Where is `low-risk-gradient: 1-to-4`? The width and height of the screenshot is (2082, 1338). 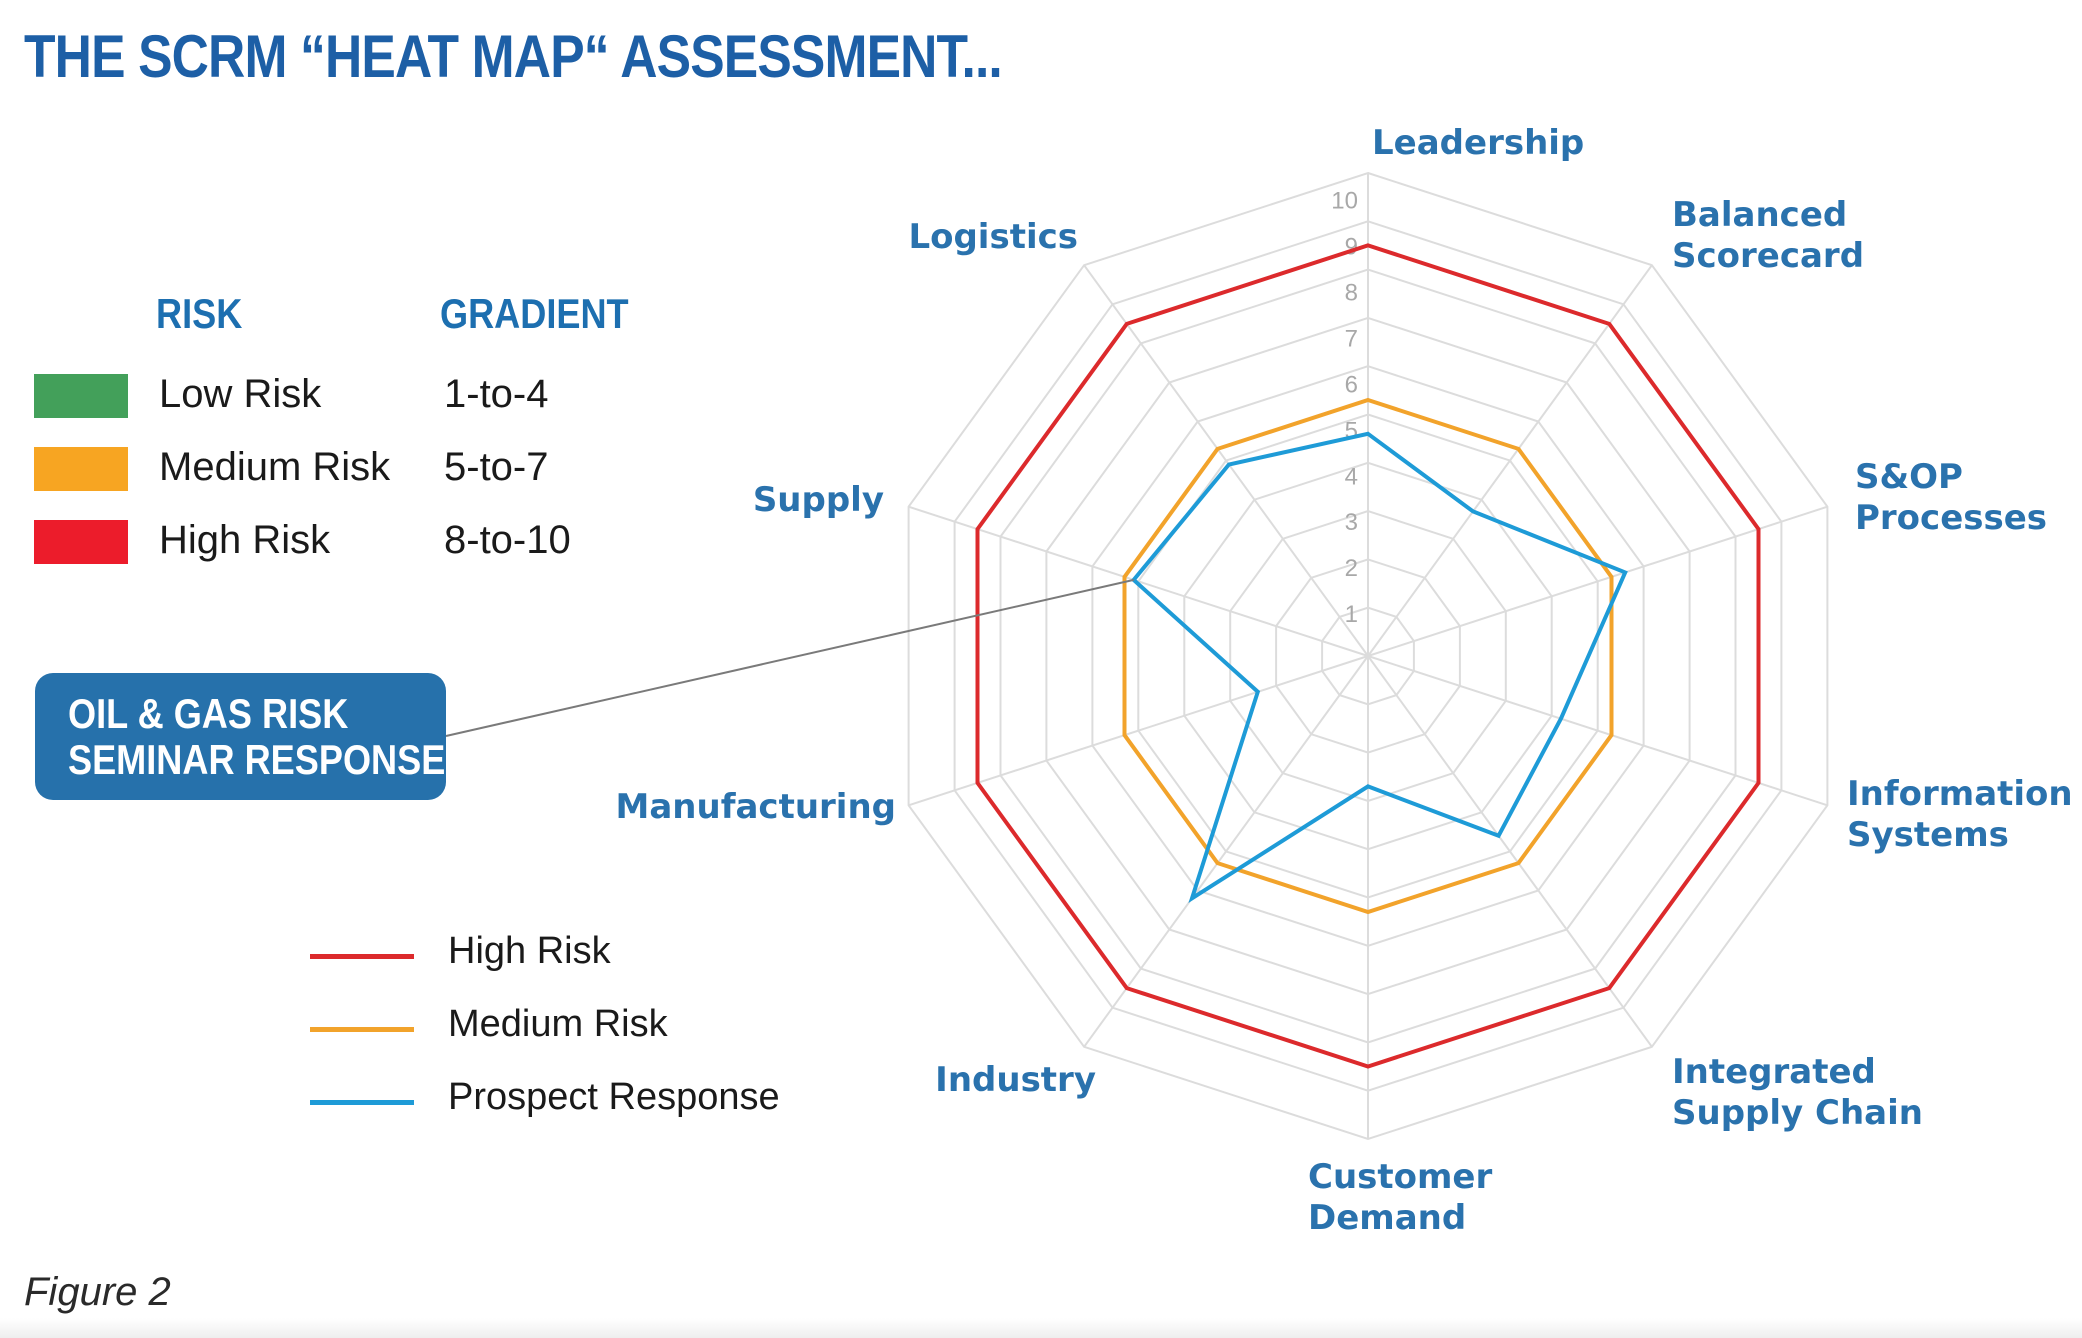
low-risk-gradient: 1-to-4 is located at coordinates (496, 394).